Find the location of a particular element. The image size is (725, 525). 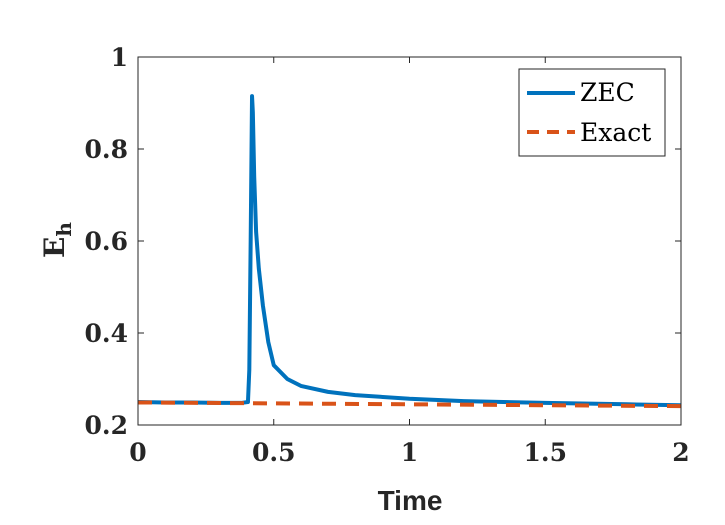

x-tick-label: 1 is located at coordinates (409, 452).